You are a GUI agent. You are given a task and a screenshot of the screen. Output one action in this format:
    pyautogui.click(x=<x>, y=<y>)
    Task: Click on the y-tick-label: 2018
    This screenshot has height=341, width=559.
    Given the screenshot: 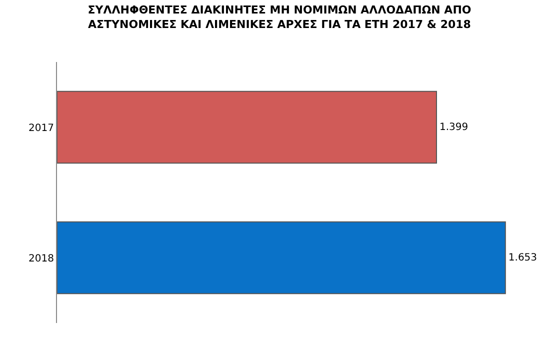 What is the action you would take?
    pyautogui.click(x=41, y=258)
    